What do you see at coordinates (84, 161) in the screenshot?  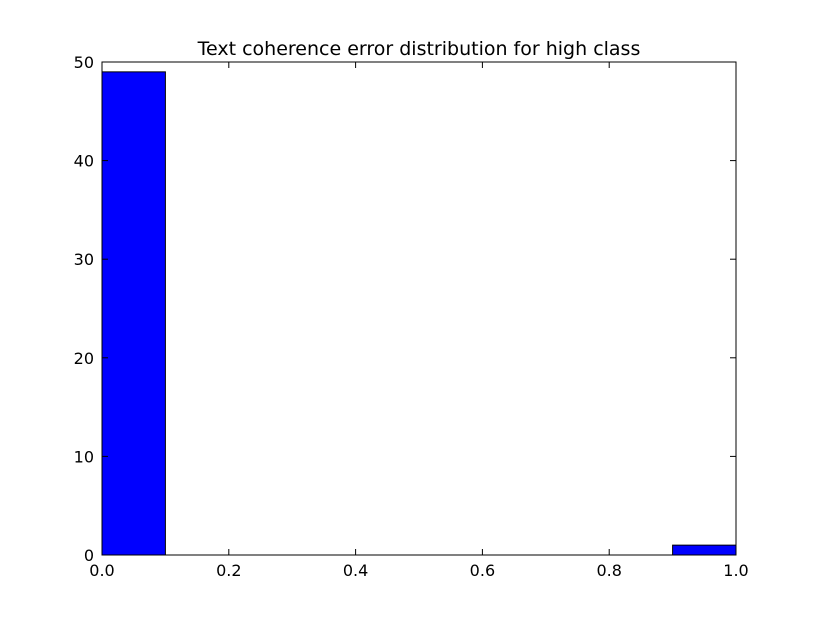 I see `y-tick-label-4: 40` at bounding box center [84, 161].